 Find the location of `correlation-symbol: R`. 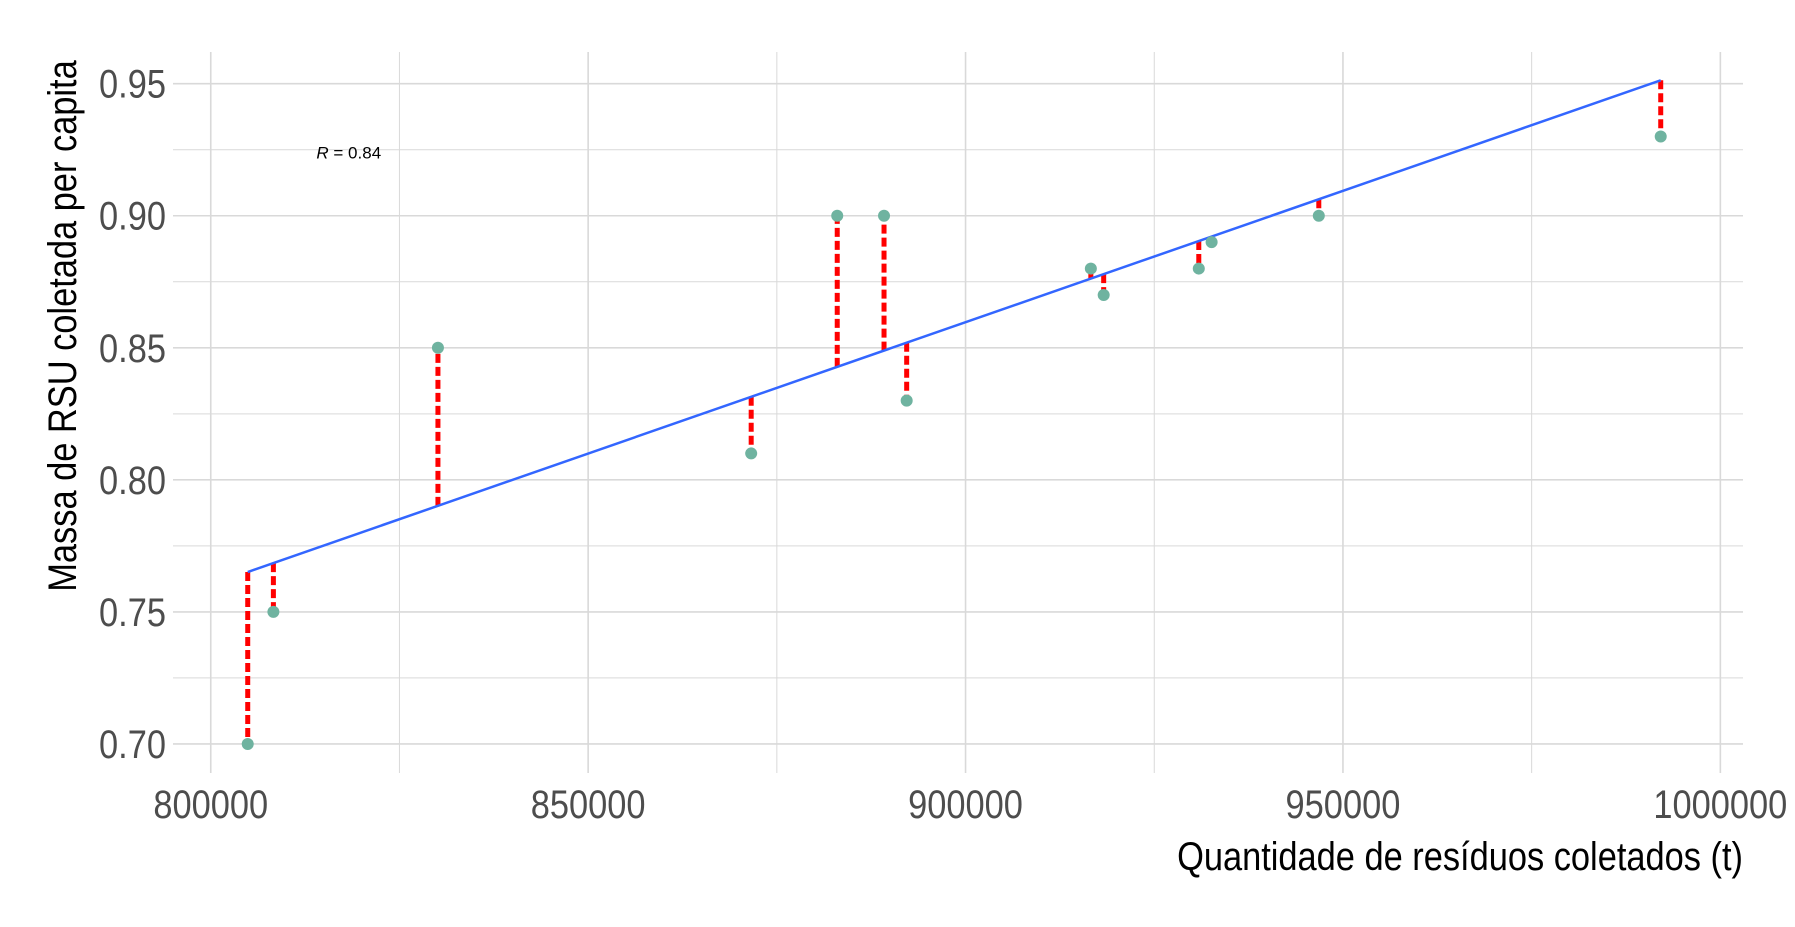

correlation-symbol: R is located at coordinates (322, 152).